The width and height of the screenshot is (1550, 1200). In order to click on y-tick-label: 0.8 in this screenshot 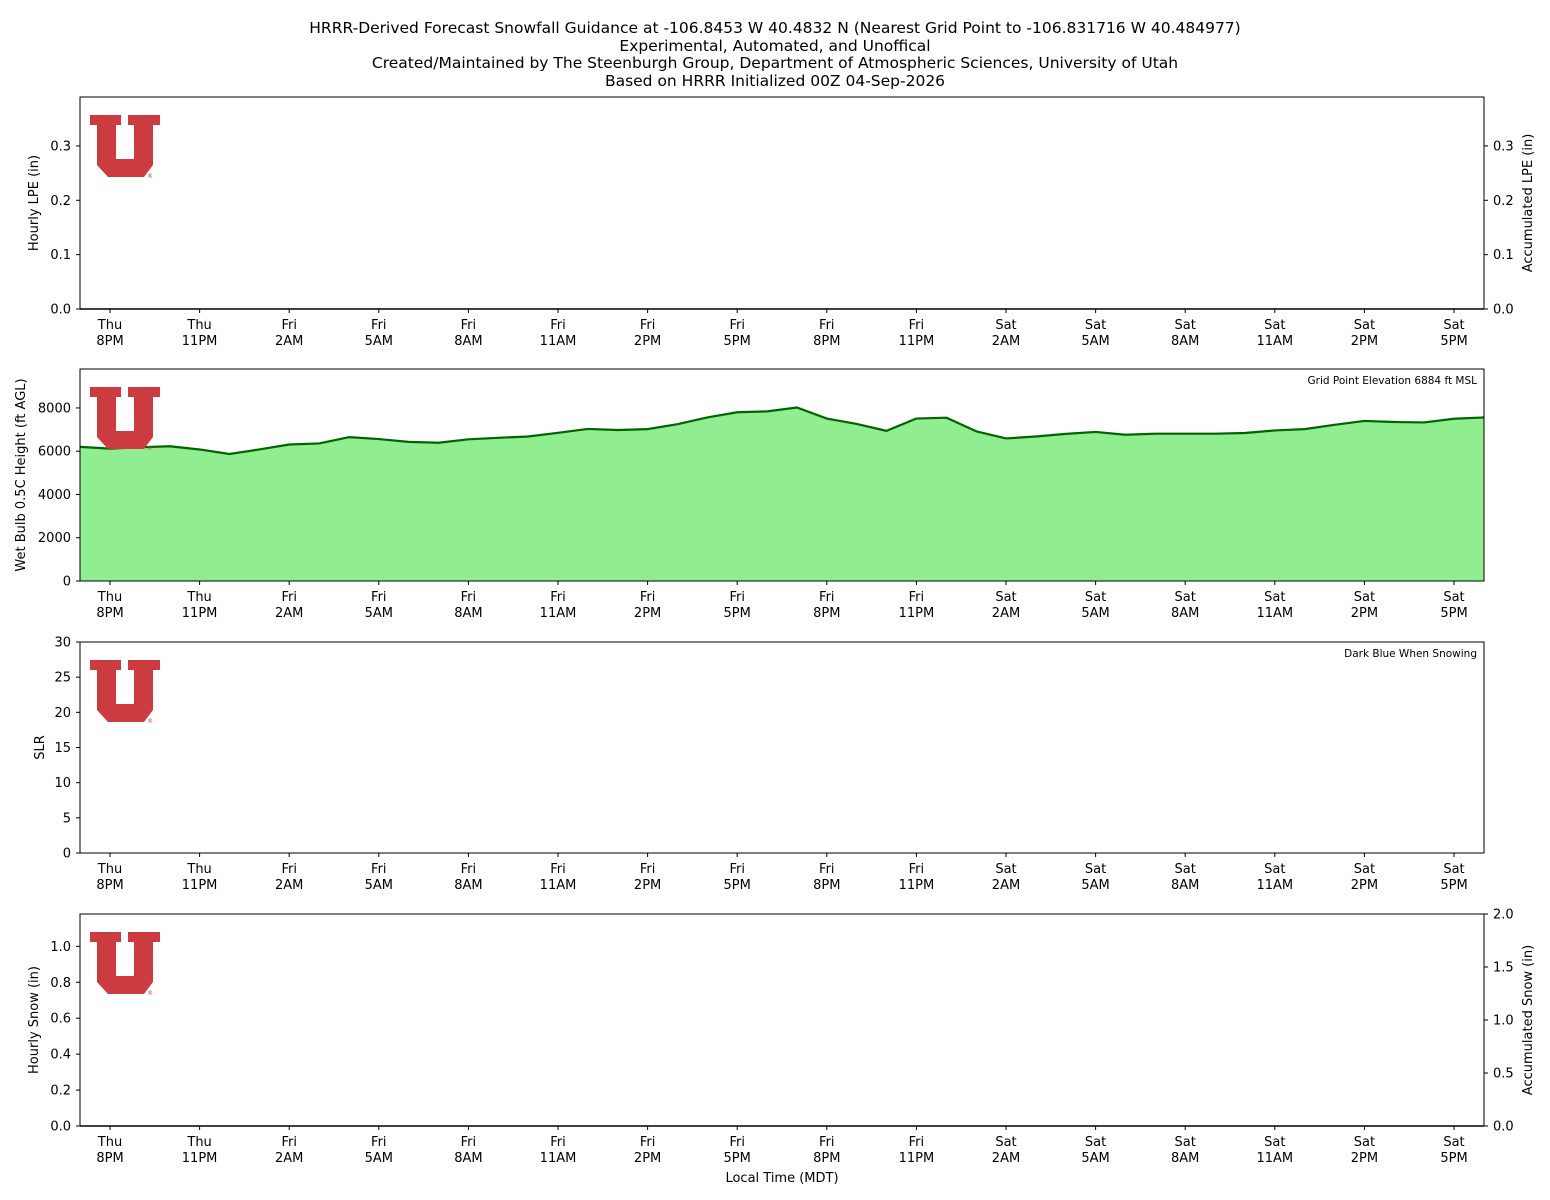, I will do `click(60, 983)`.